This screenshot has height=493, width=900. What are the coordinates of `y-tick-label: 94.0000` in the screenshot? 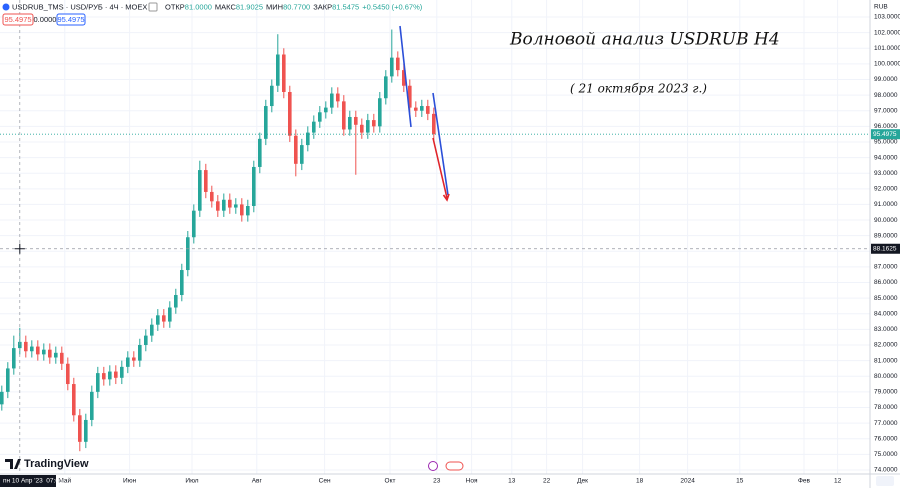 It's located at (886, 157).